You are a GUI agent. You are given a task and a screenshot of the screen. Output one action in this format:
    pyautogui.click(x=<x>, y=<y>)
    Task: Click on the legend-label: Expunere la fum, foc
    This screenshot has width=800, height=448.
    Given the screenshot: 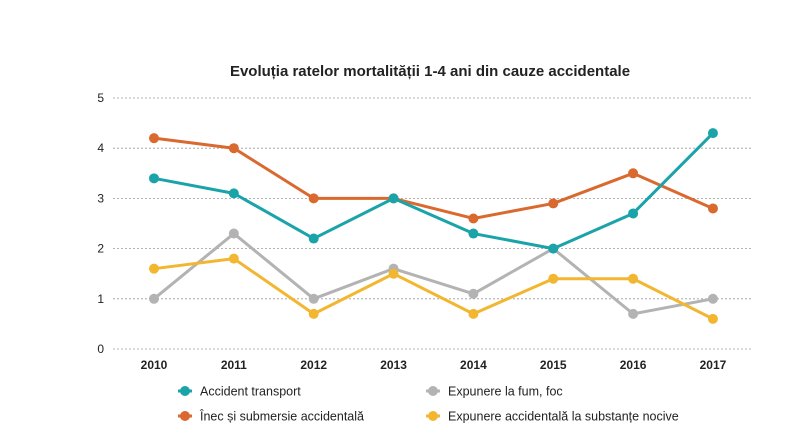 What is the action you would take?
    pyautogui.click(x=505, y=392)
    